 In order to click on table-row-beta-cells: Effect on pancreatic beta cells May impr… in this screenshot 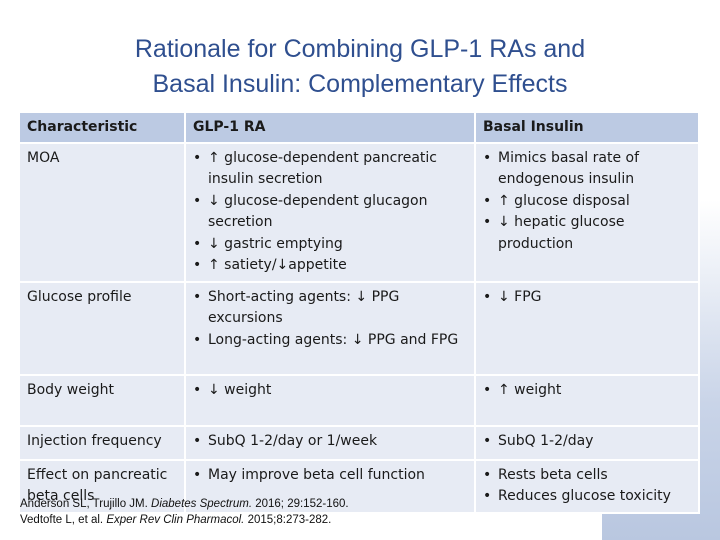, I will do `click(360, 487)`.